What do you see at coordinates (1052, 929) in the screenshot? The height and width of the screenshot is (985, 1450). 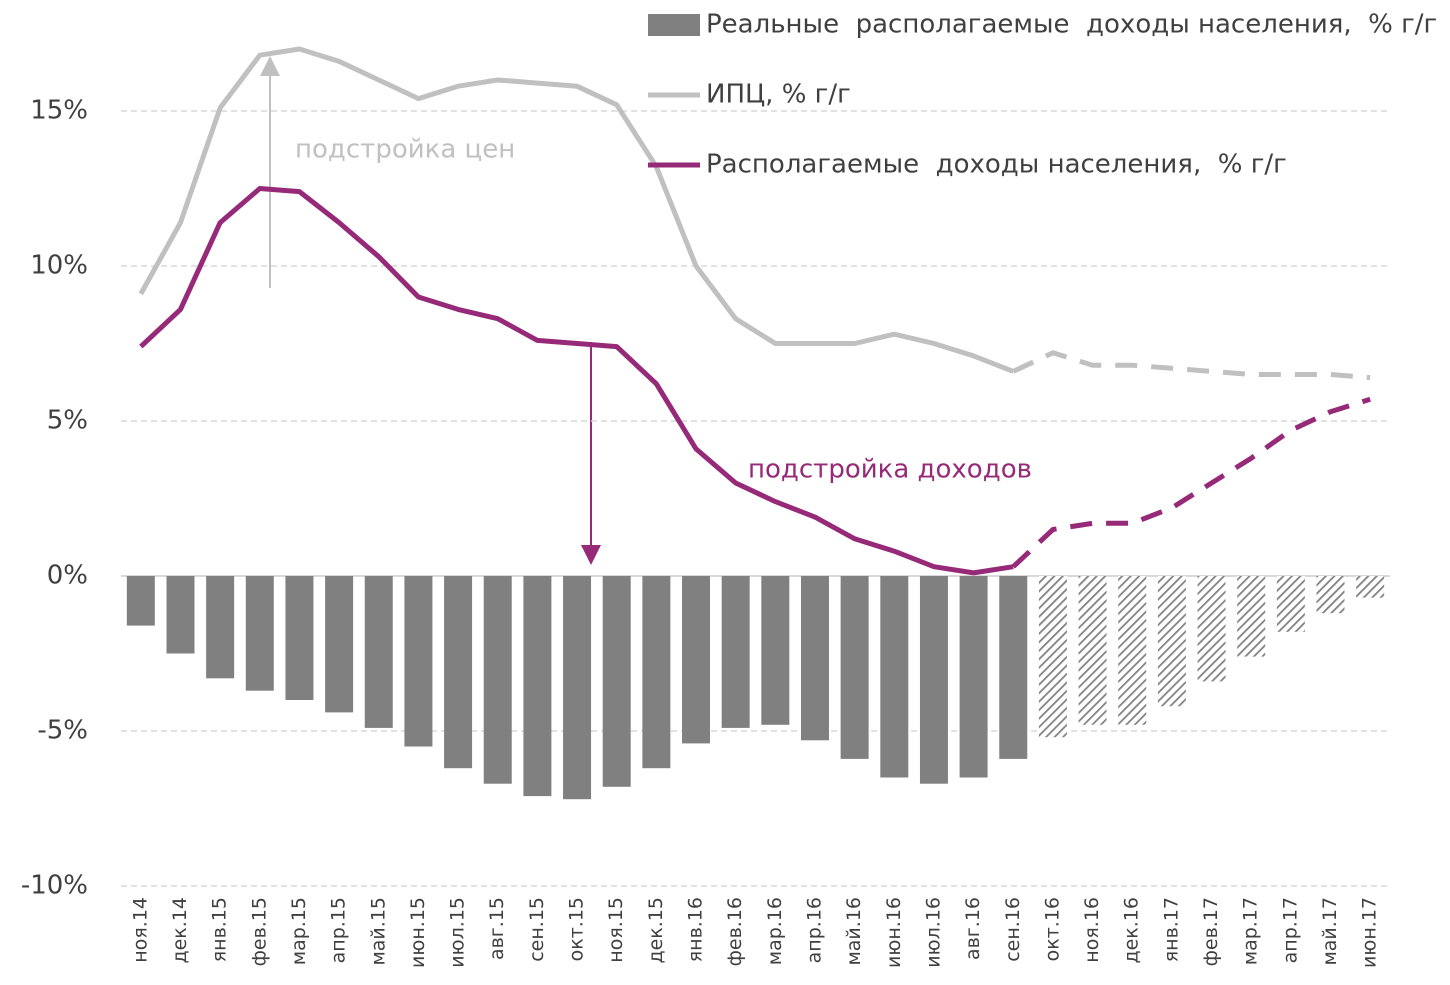 I see `x-tick-label: окт.16` at bounding box center [1052, 929].